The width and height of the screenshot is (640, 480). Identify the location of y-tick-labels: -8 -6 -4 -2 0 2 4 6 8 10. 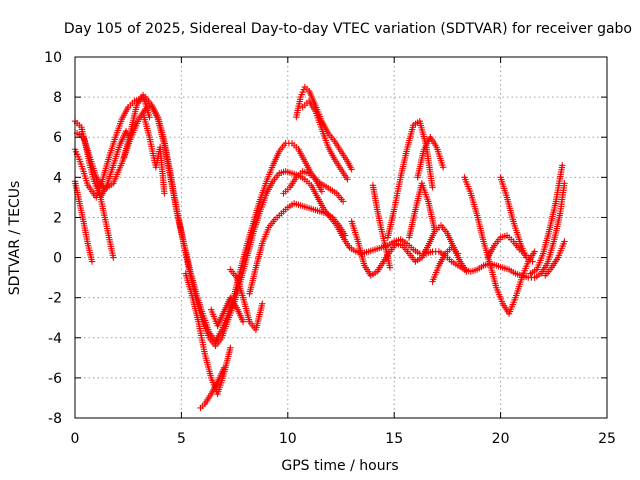
(53, 238).